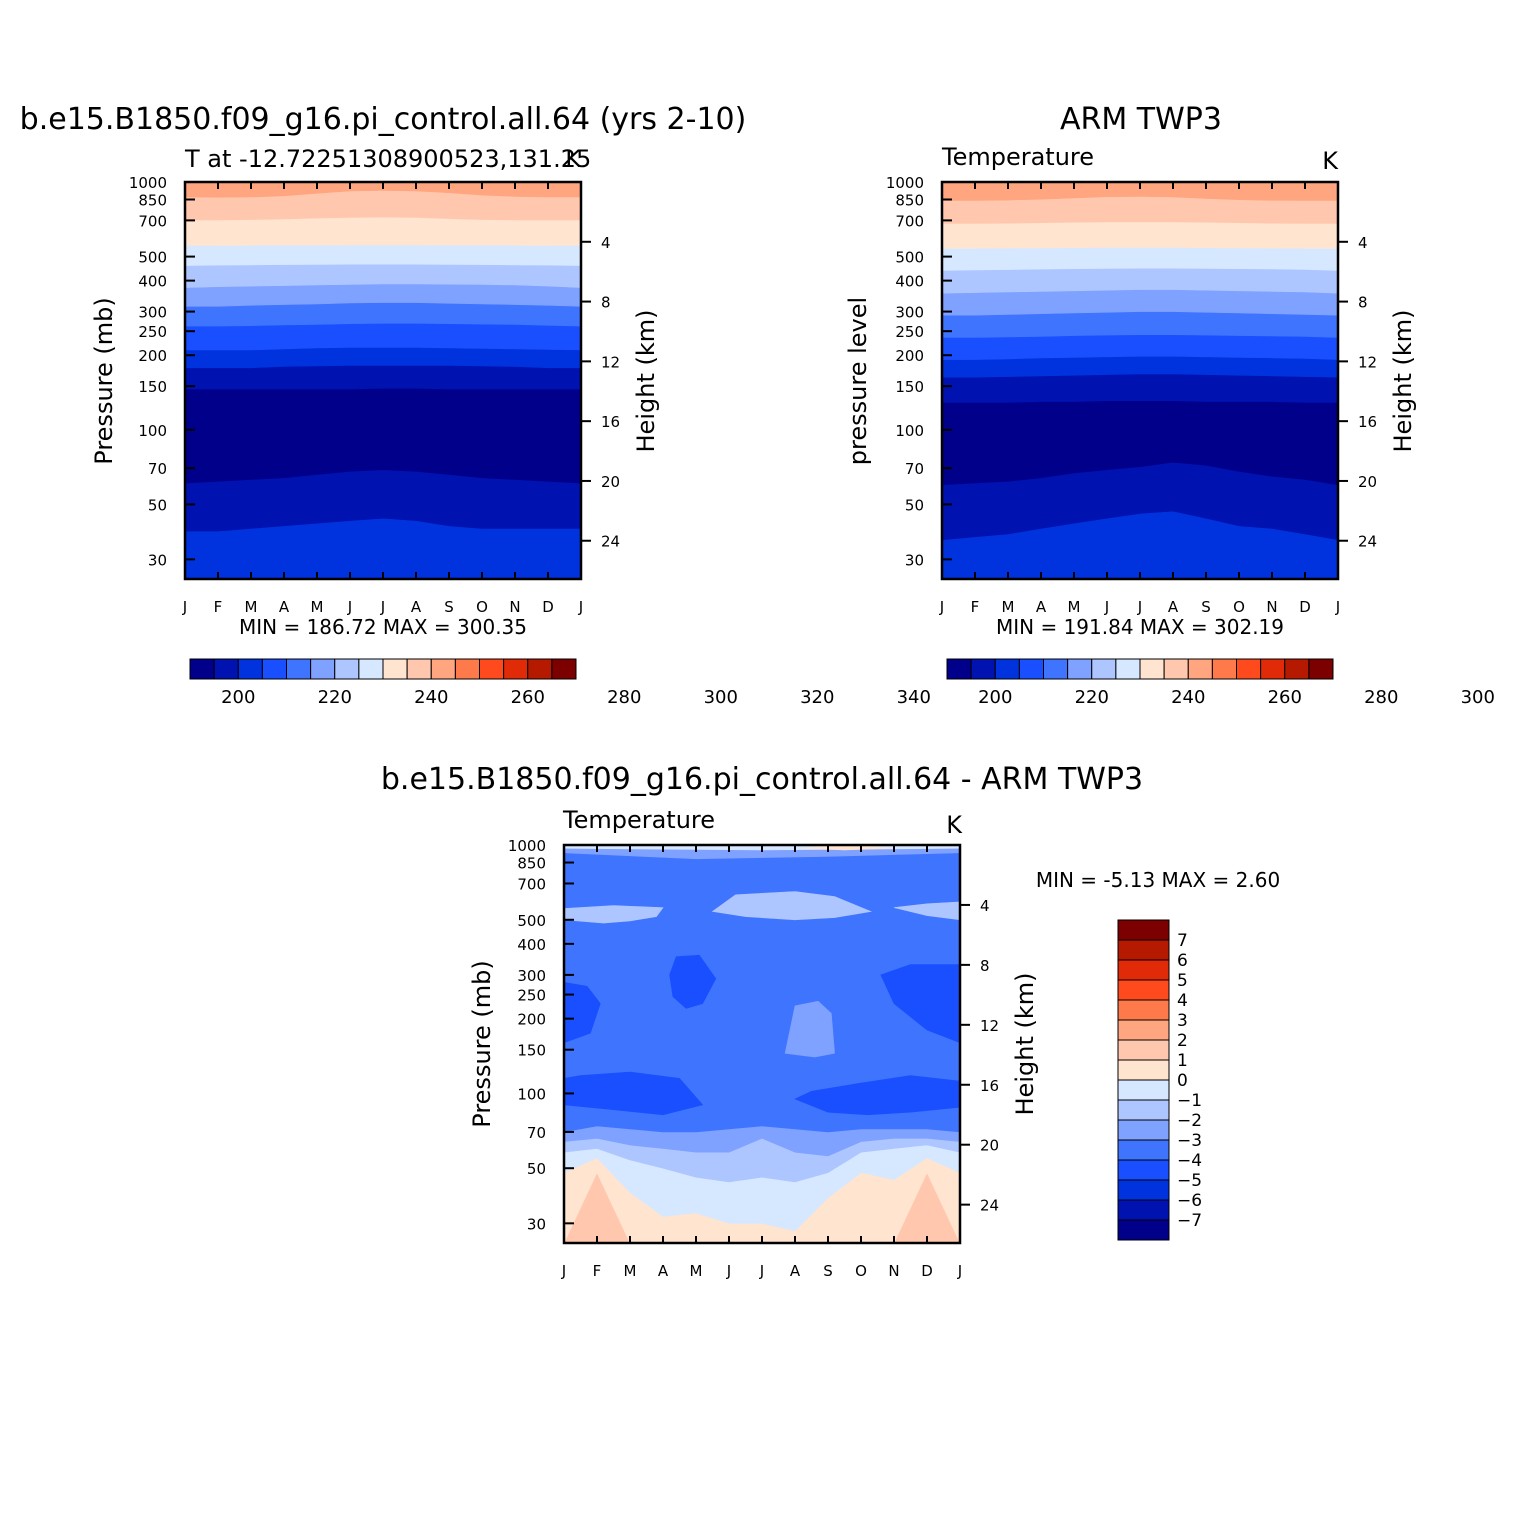 This screenshot has height=1524, width=1524. I want to click on height-label: 4, so click(985, 906).